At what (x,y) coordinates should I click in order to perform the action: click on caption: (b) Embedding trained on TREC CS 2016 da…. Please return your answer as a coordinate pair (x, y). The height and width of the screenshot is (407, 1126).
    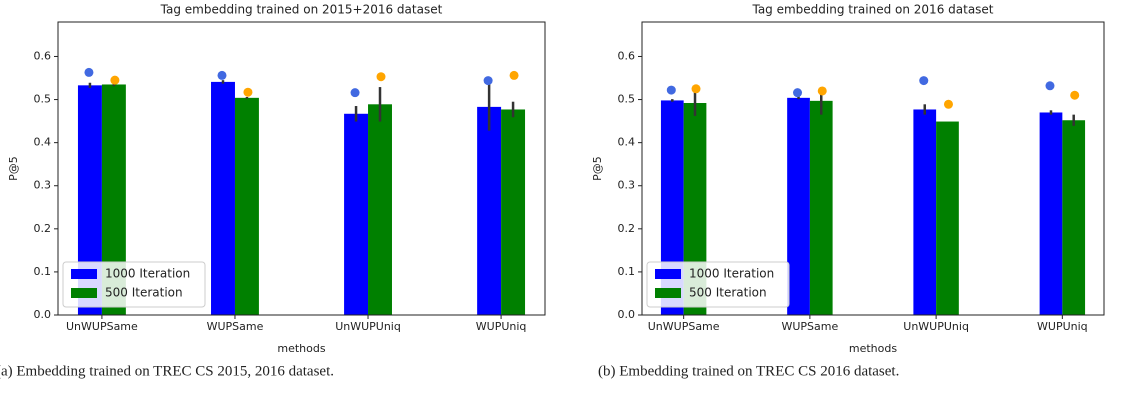
    Looking at the image, I should click on (748, 371).